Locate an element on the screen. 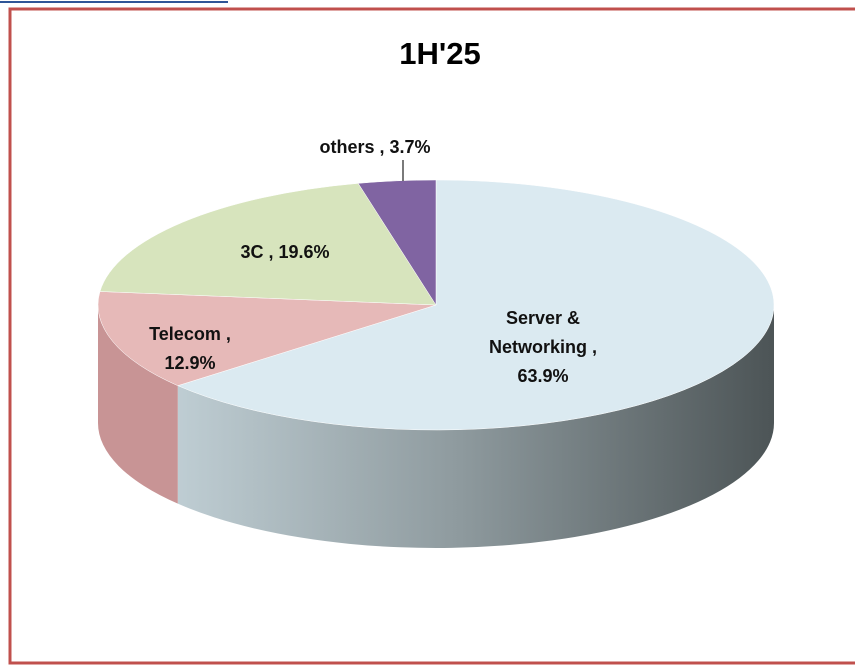 The image size is (855, 665). data-label: 3C , 19.6% is located at coordinates (285, 252).